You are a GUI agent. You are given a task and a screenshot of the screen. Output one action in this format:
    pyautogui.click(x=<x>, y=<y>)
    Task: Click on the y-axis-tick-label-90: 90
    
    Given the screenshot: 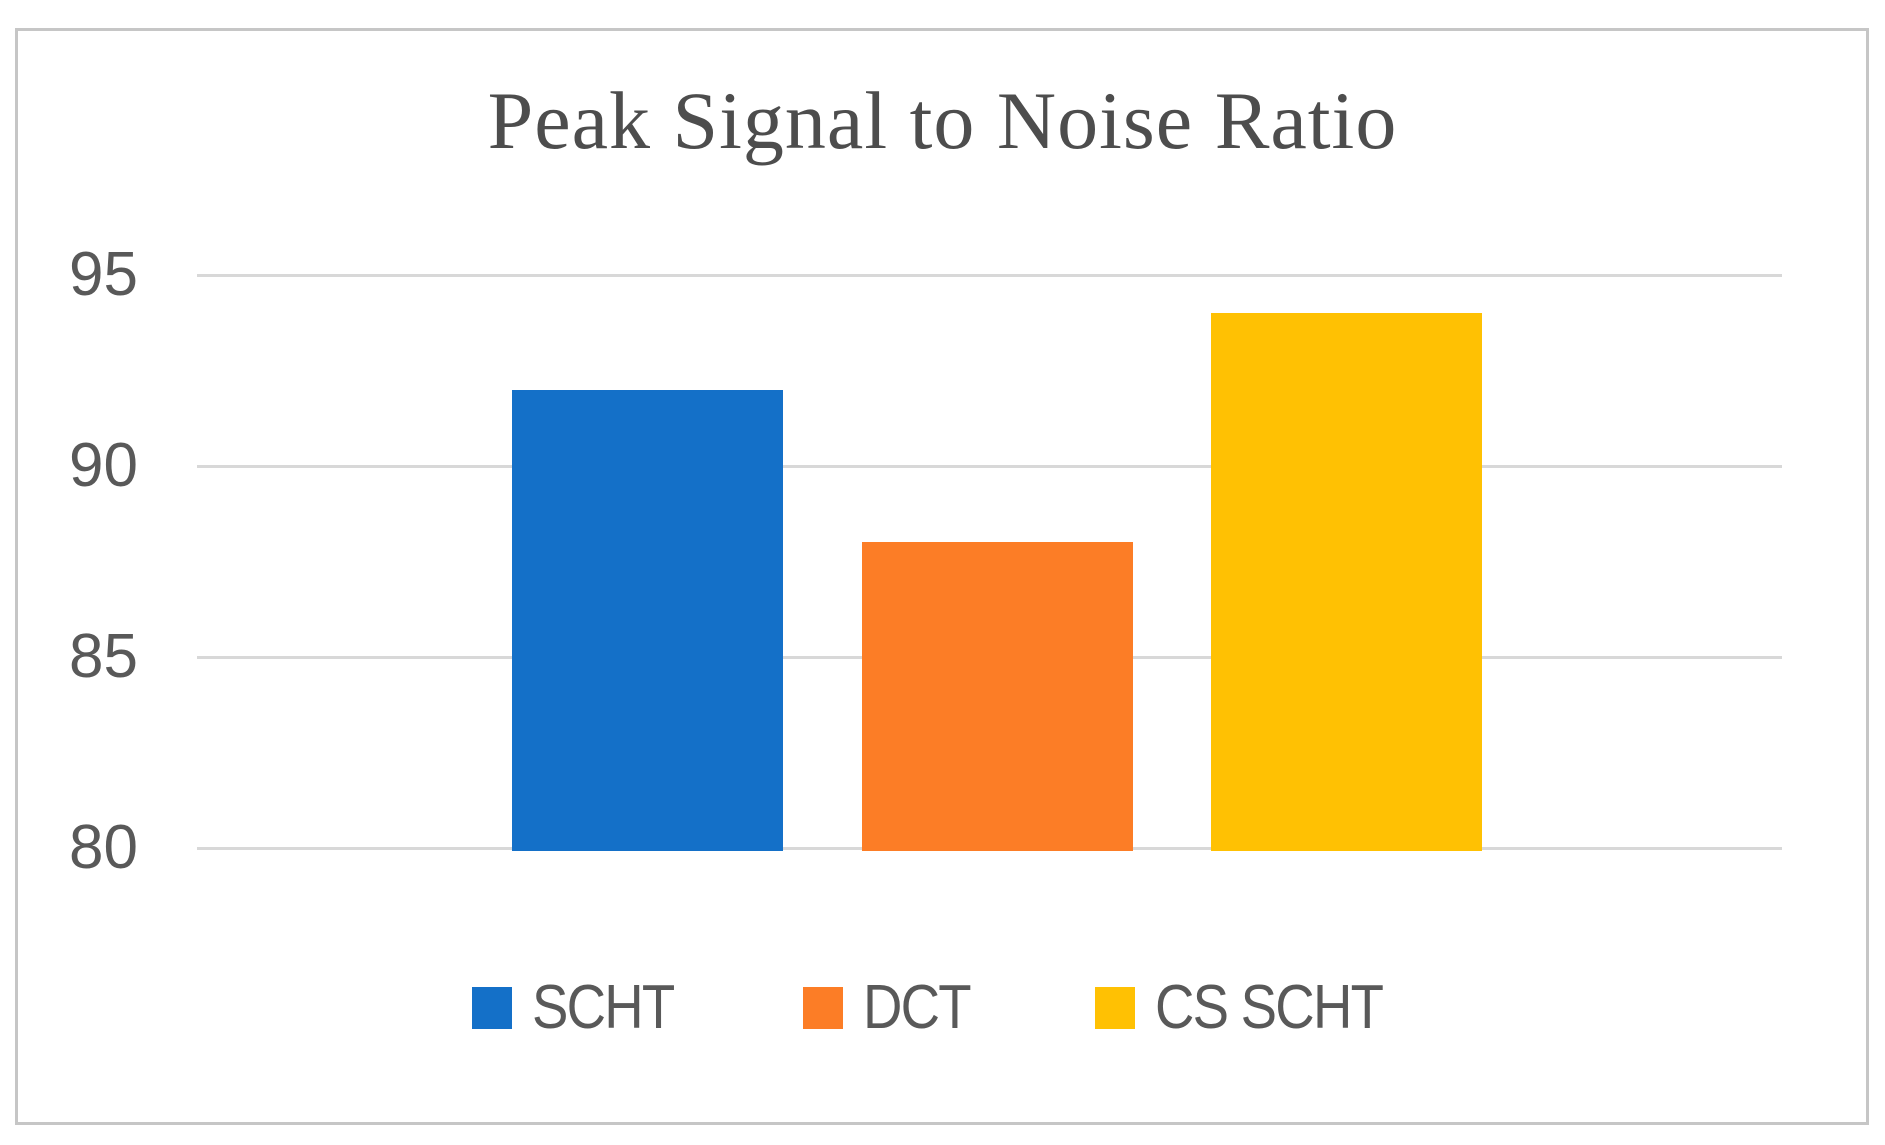 What is the action you would take?
    pyautogui.click(x=103, y=465)
    